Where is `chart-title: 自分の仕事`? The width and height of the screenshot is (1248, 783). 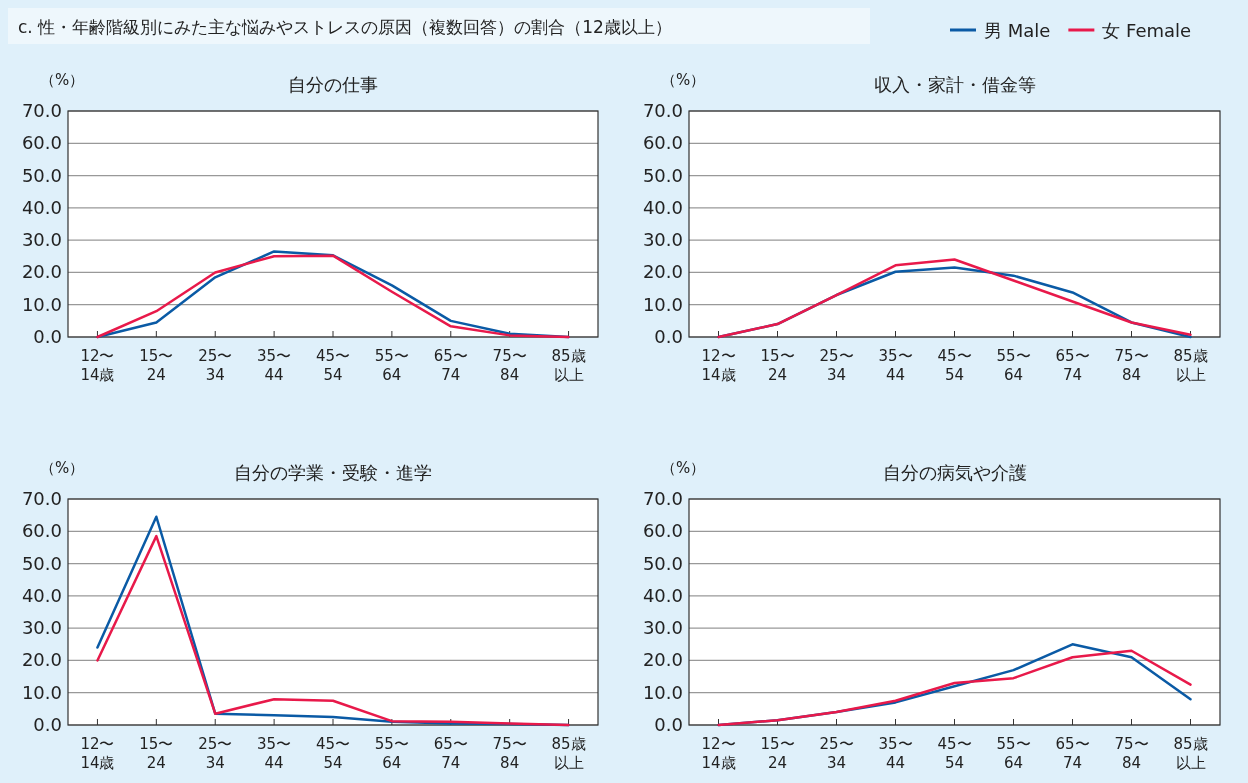
chart-title: 自分の仕事 is located at coordinates (333, 84).